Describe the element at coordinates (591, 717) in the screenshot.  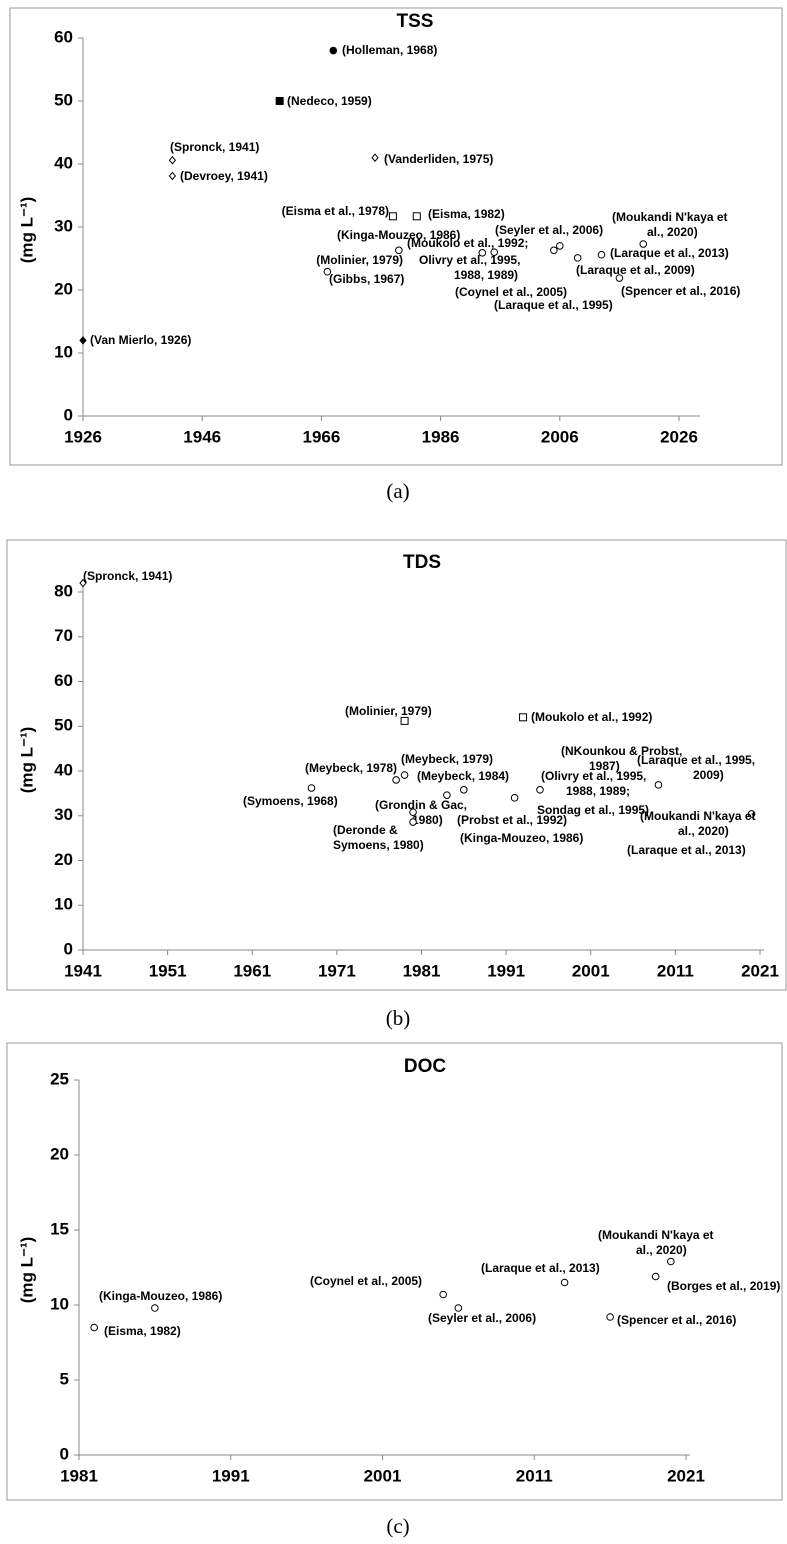
I see `point-label: (Moukolo et al., 1992)` at that location.